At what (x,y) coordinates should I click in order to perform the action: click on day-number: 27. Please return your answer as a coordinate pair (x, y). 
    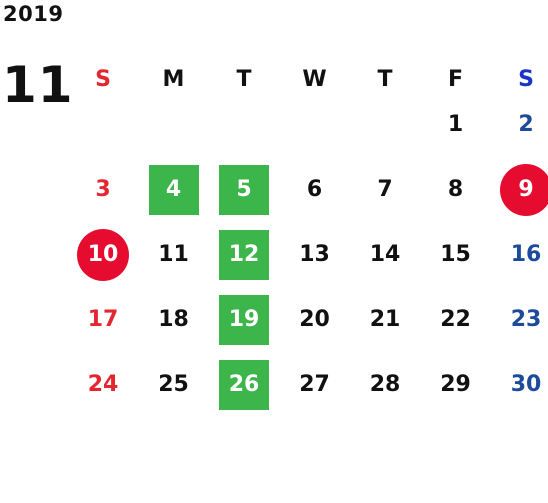
    Looking at the image, I should click on (314, 384).